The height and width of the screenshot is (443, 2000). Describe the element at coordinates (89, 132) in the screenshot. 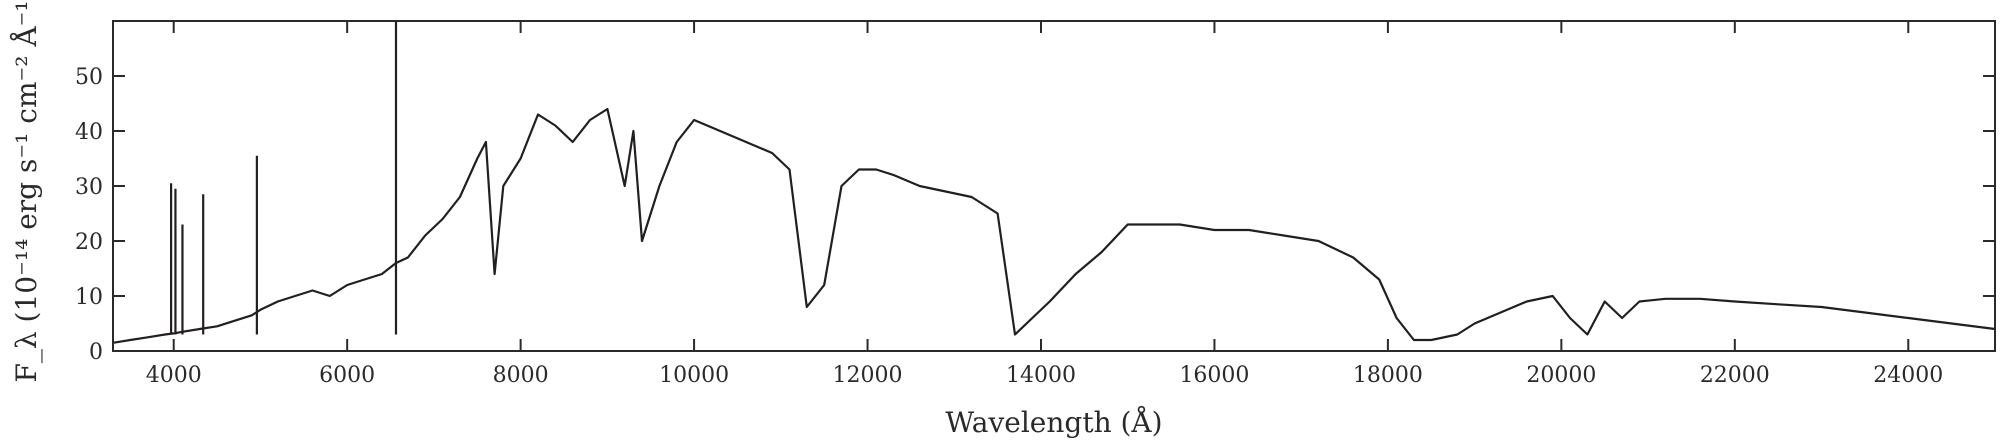

I see `y-tick-label: 40` at that location.